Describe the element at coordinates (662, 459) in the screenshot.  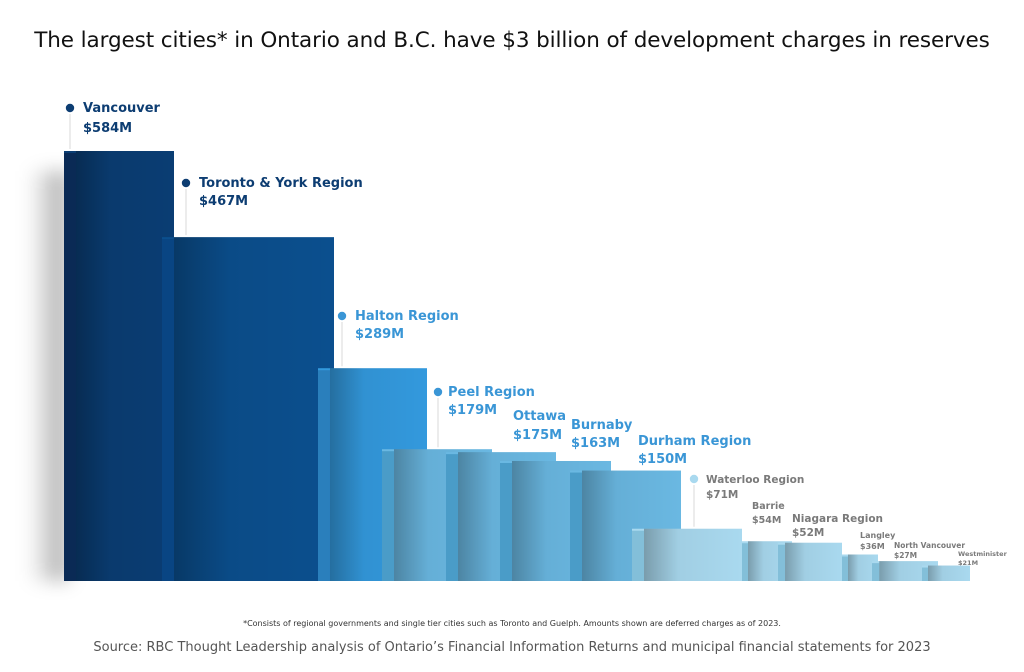
I see `value-label: $150M` at that location.